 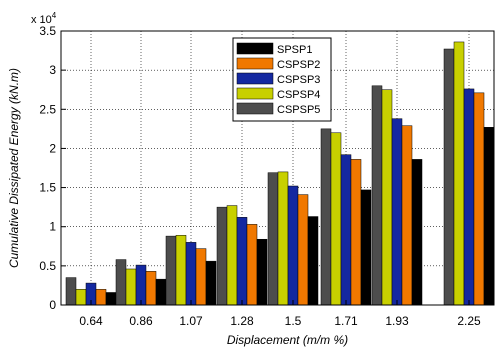 What do you see at coordinates (47, 188) in the screenshot?
I see `y-tick-label: 1.5` at bounding box center [47, 188].